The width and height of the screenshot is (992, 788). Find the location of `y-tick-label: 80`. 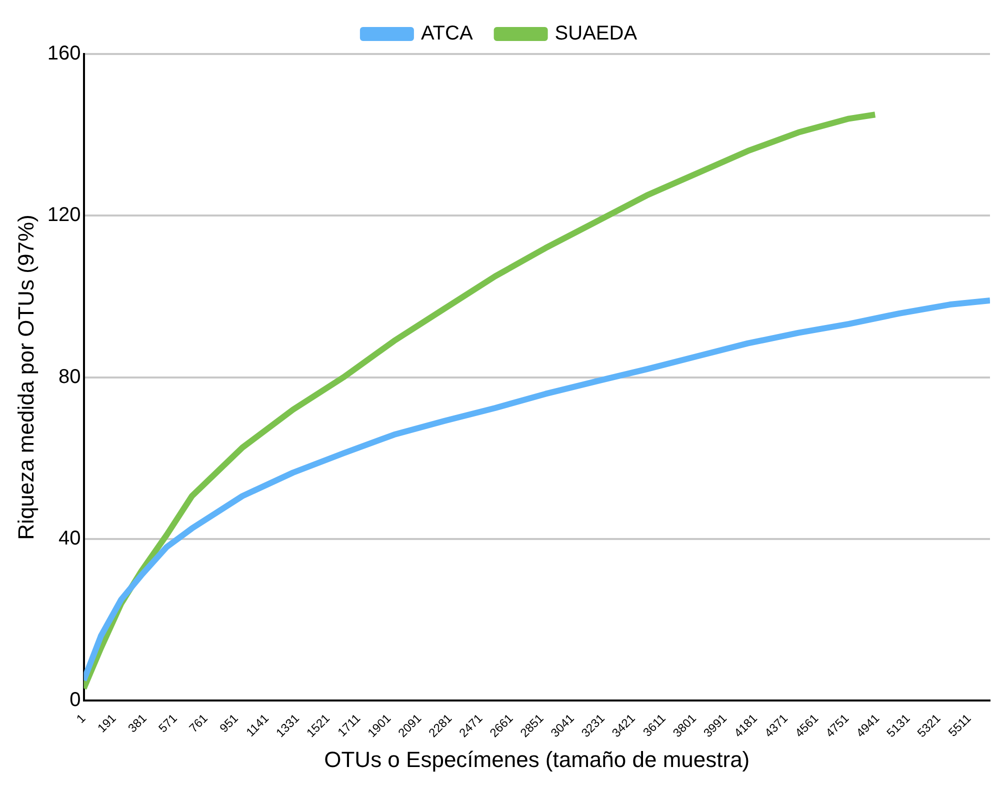

y-tick-label: 80 is located at coordinates (69, 377).